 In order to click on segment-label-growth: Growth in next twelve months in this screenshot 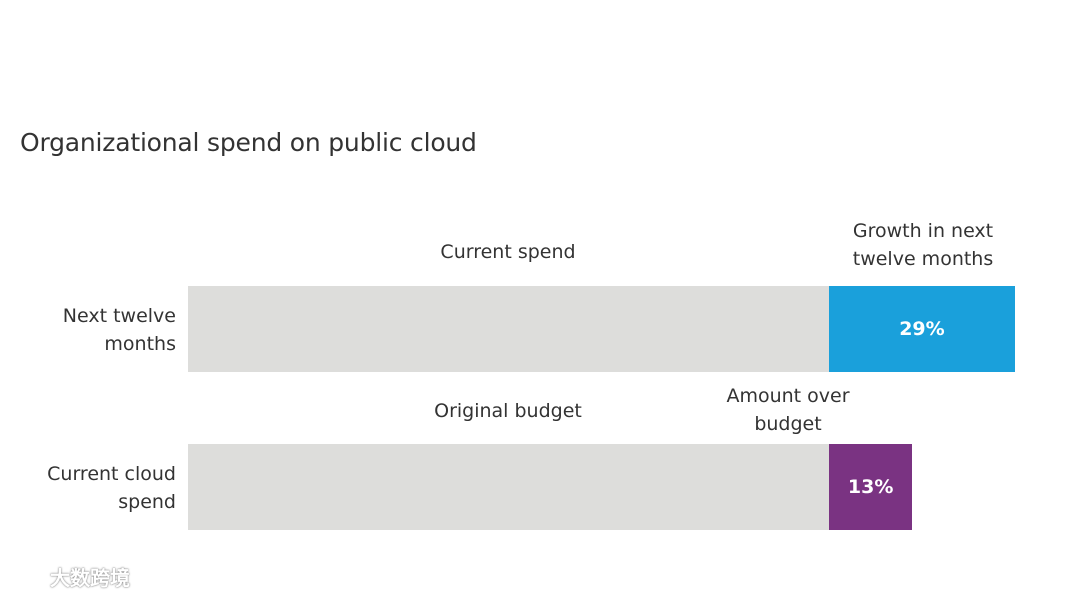, I will do `click(923, 245)`.